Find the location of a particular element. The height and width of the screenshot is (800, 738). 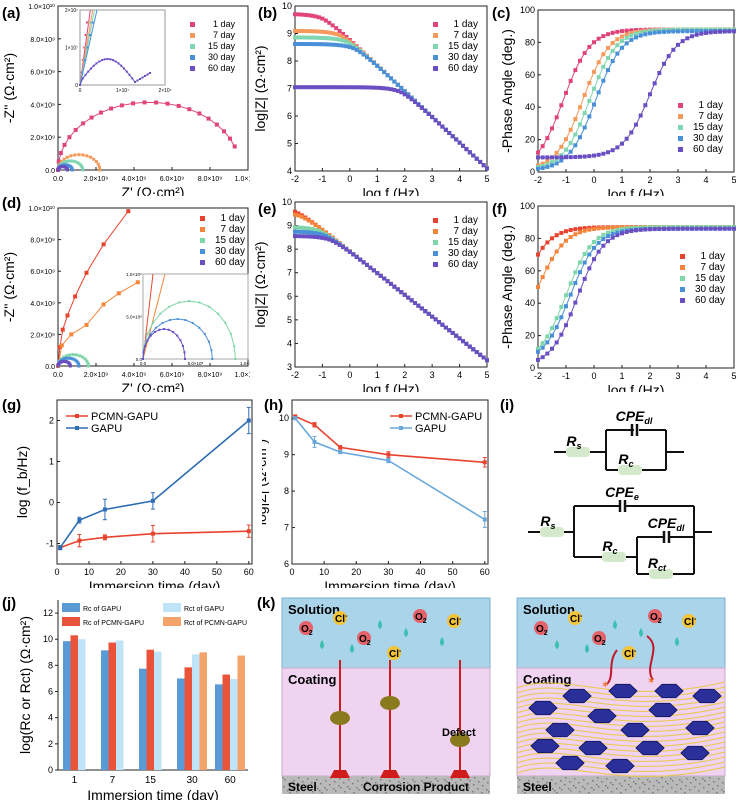

y-tick-label: 10 is located at coordinates (287, 202).